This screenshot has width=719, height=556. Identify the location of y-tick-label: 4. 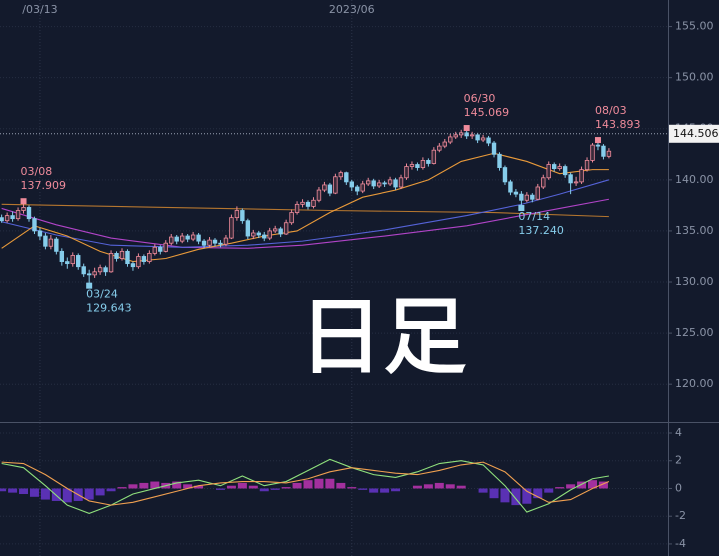
(678, 432).